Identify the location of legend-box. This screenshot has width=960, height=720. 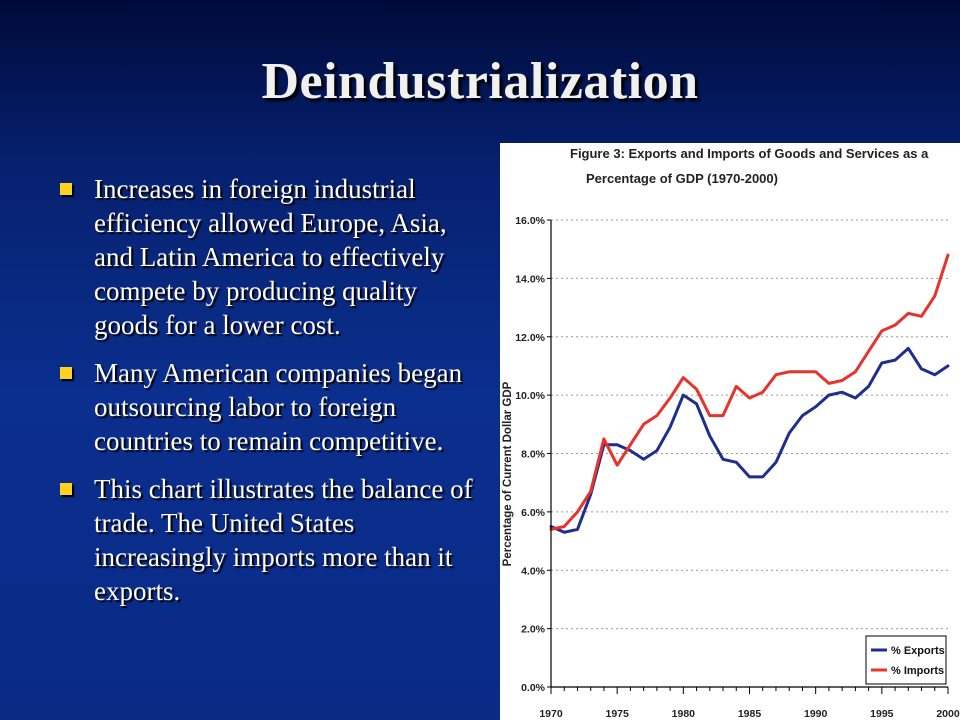
(906, 660).